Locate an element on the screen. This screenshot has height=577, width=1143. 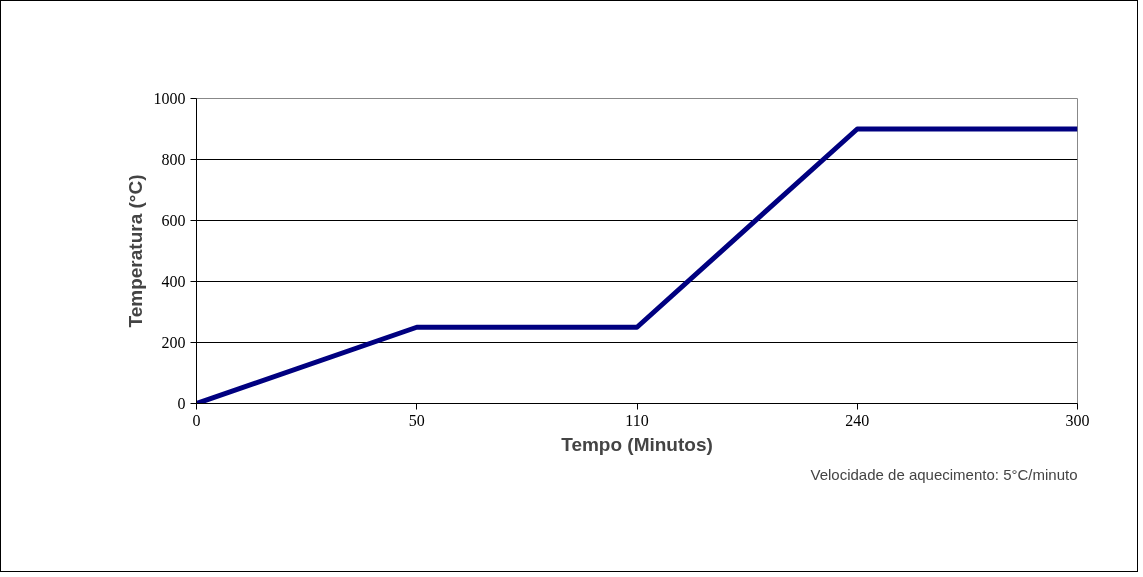
text: Velocidade de aquecimento: 5°C/minuto is located at coordinates (944, 474).